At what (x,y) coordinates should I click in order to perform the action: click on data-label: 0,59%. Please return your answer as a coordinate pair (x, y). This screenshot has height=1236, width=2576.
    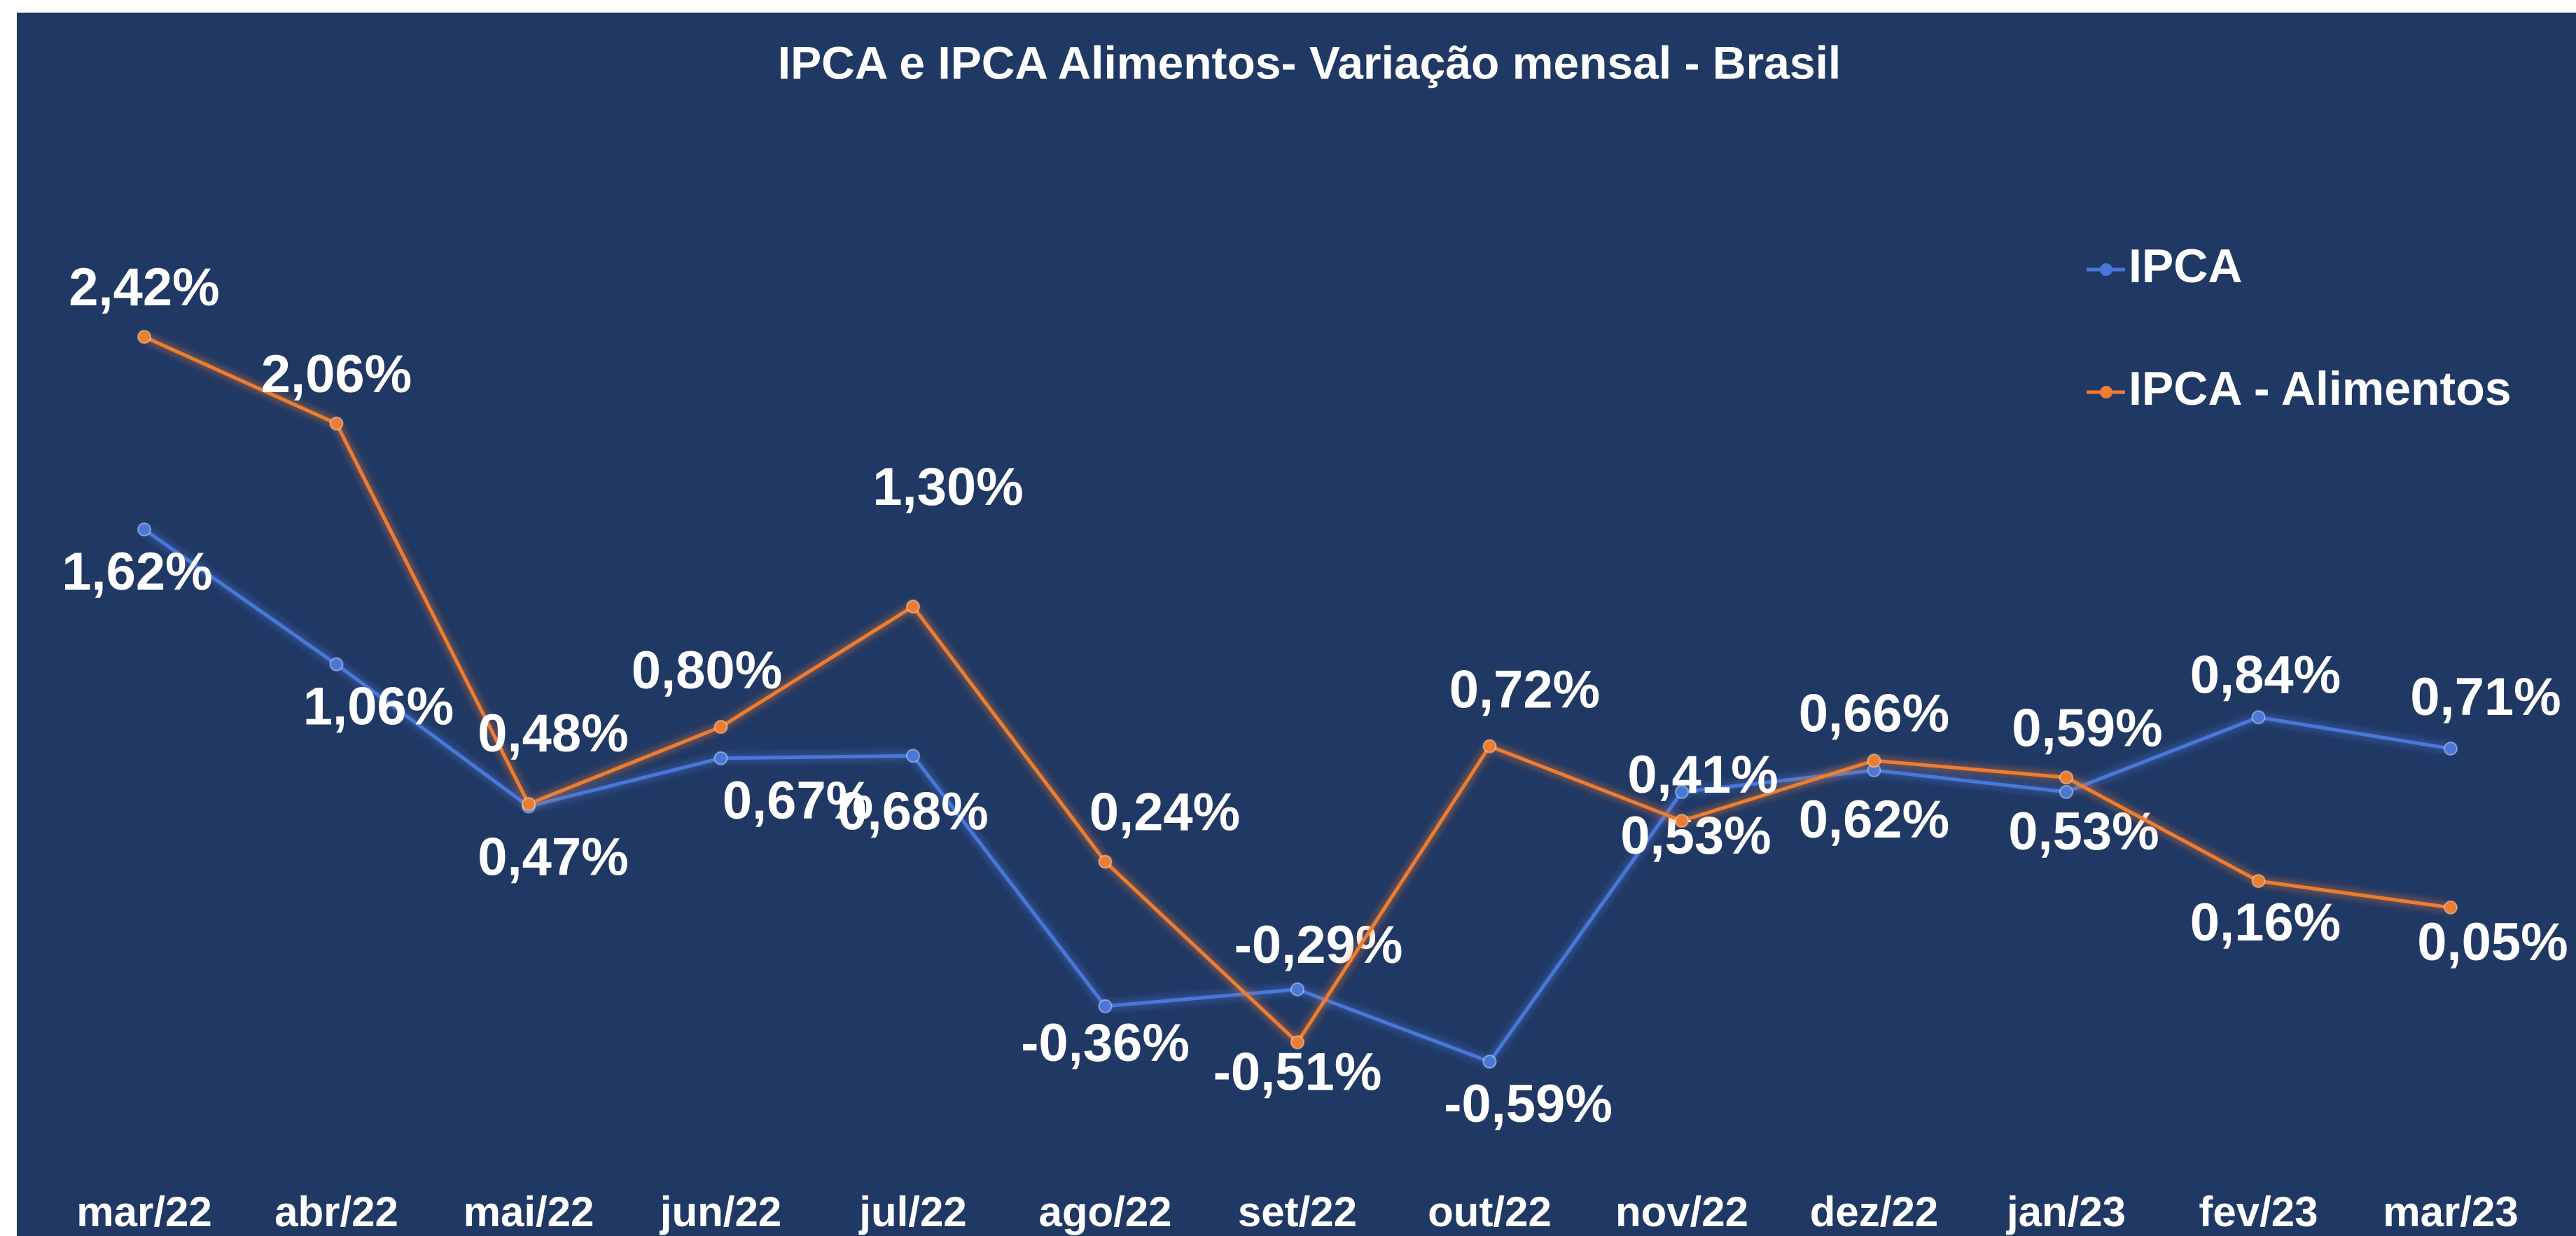
    Looking at the image, I should click on (2087, 728).